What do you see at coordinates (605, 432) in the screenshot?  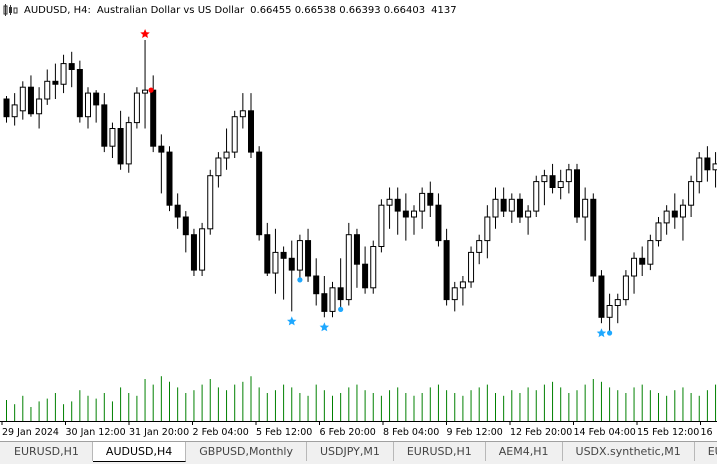 I see `time-tick-label: 14 Feb 04:00` at bounding box center [605, 432].